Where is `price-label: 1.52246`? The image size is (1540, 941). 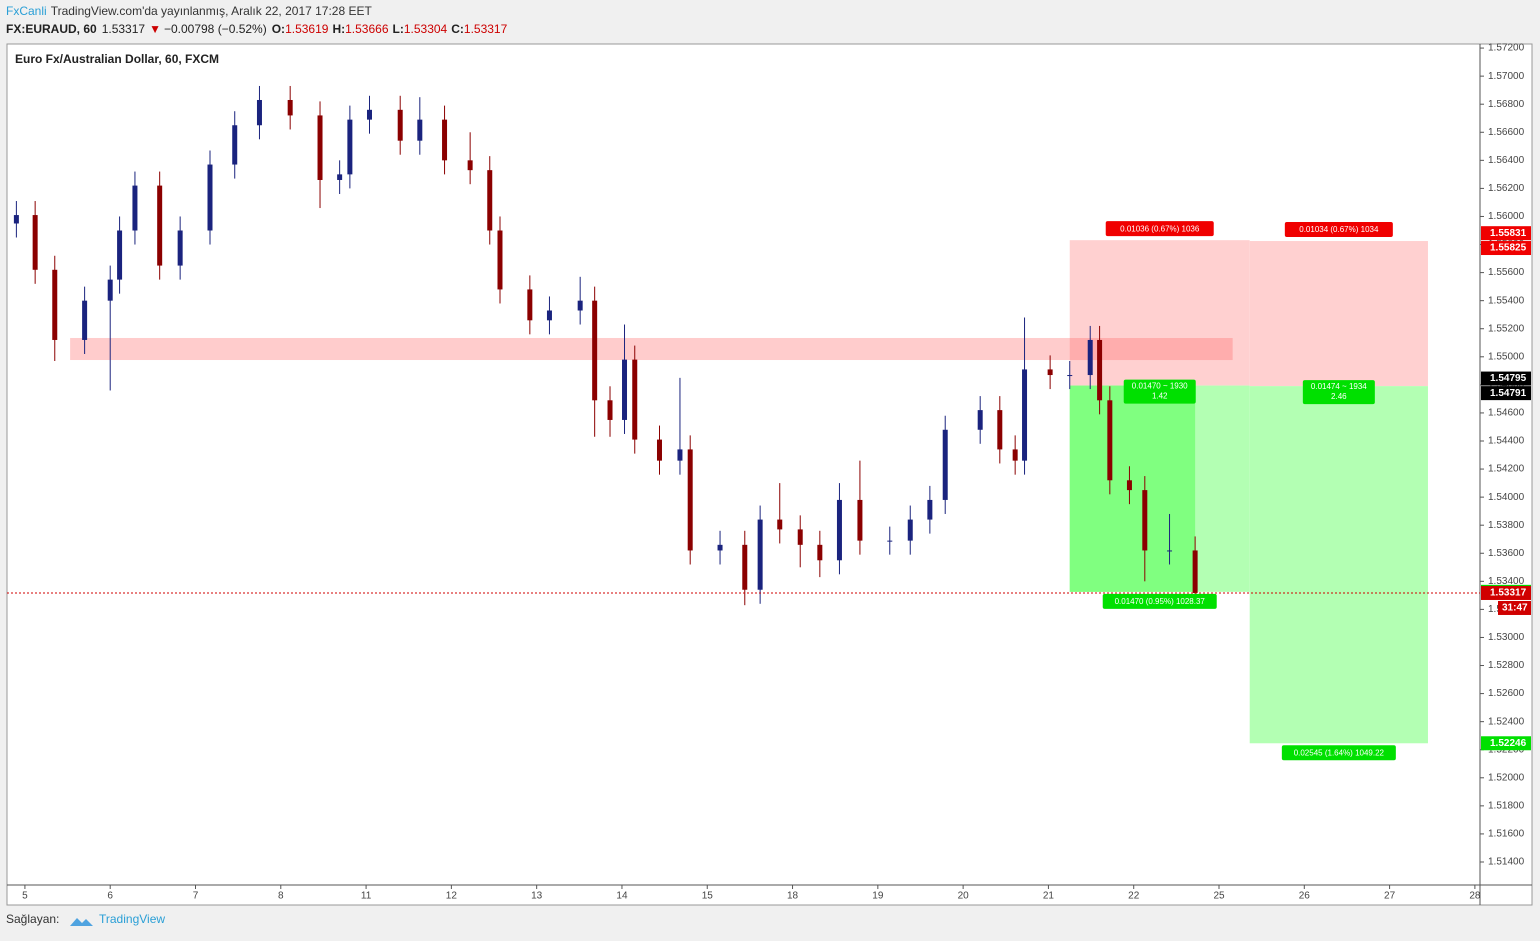
price-label: 1.52246 is located at coordinates (1508, 743).